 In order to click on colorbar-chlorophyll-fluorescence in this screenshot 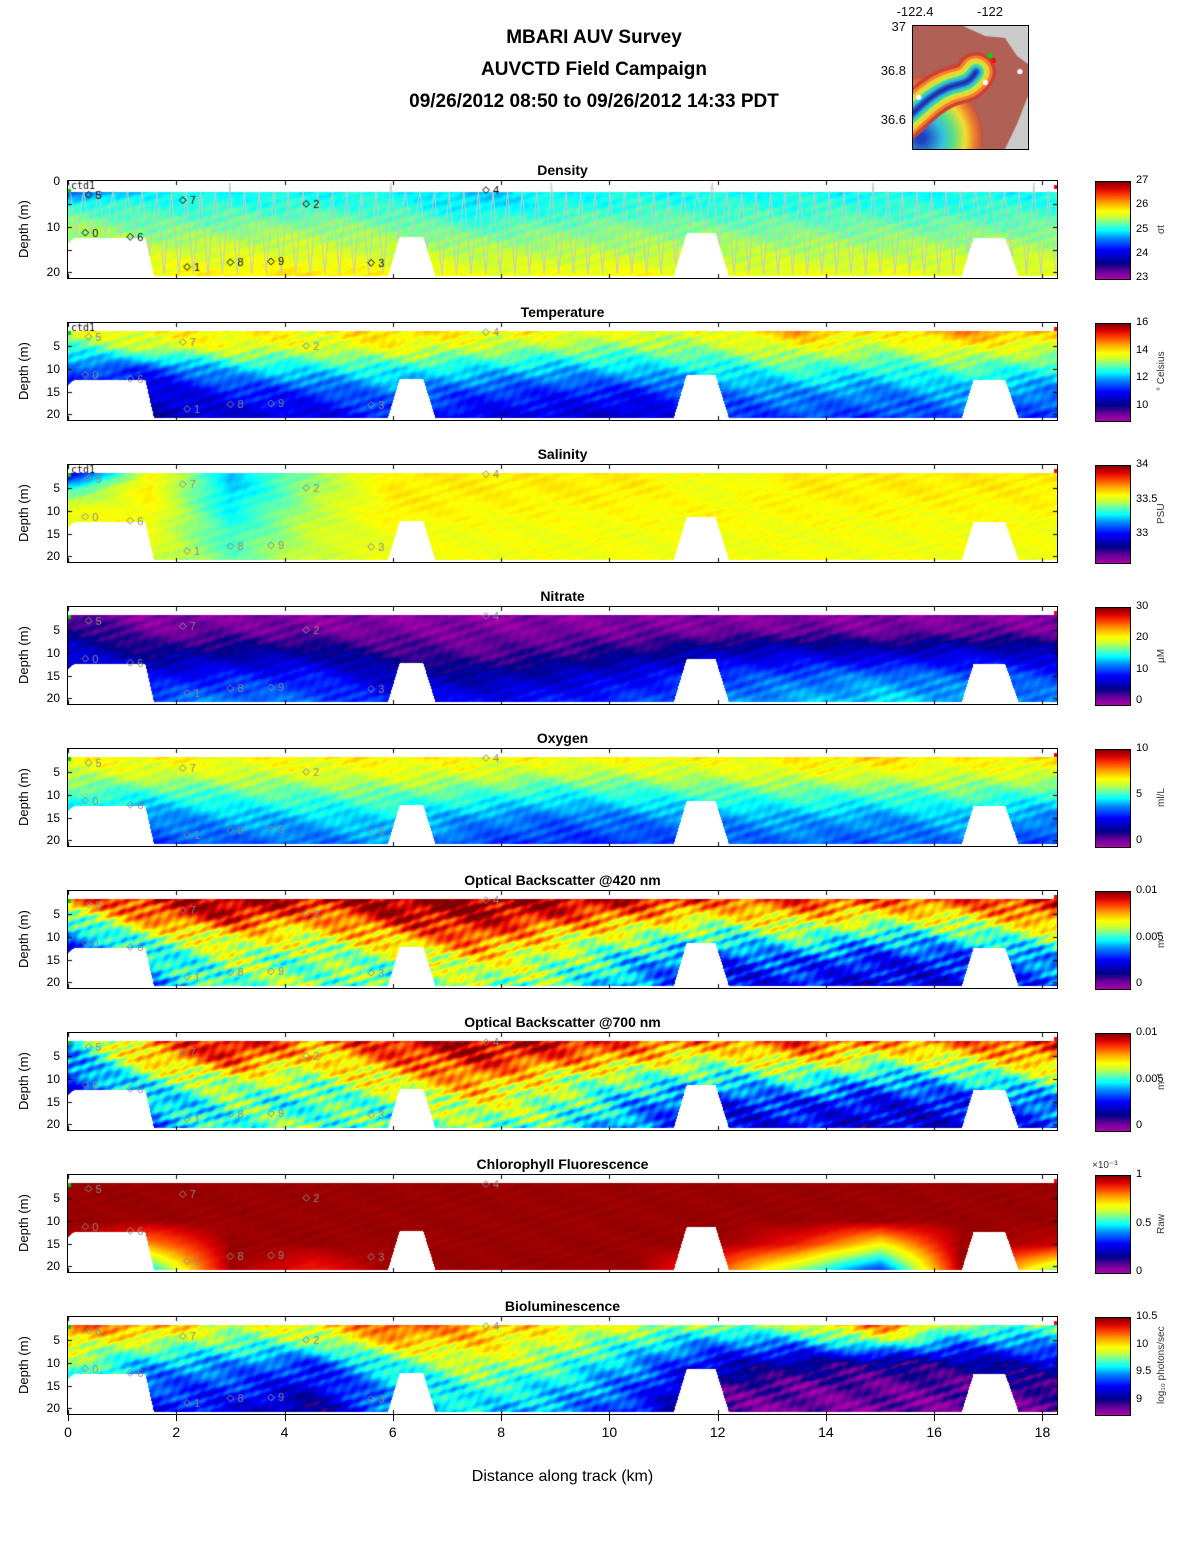, I will do `click(1113, 1224)`.